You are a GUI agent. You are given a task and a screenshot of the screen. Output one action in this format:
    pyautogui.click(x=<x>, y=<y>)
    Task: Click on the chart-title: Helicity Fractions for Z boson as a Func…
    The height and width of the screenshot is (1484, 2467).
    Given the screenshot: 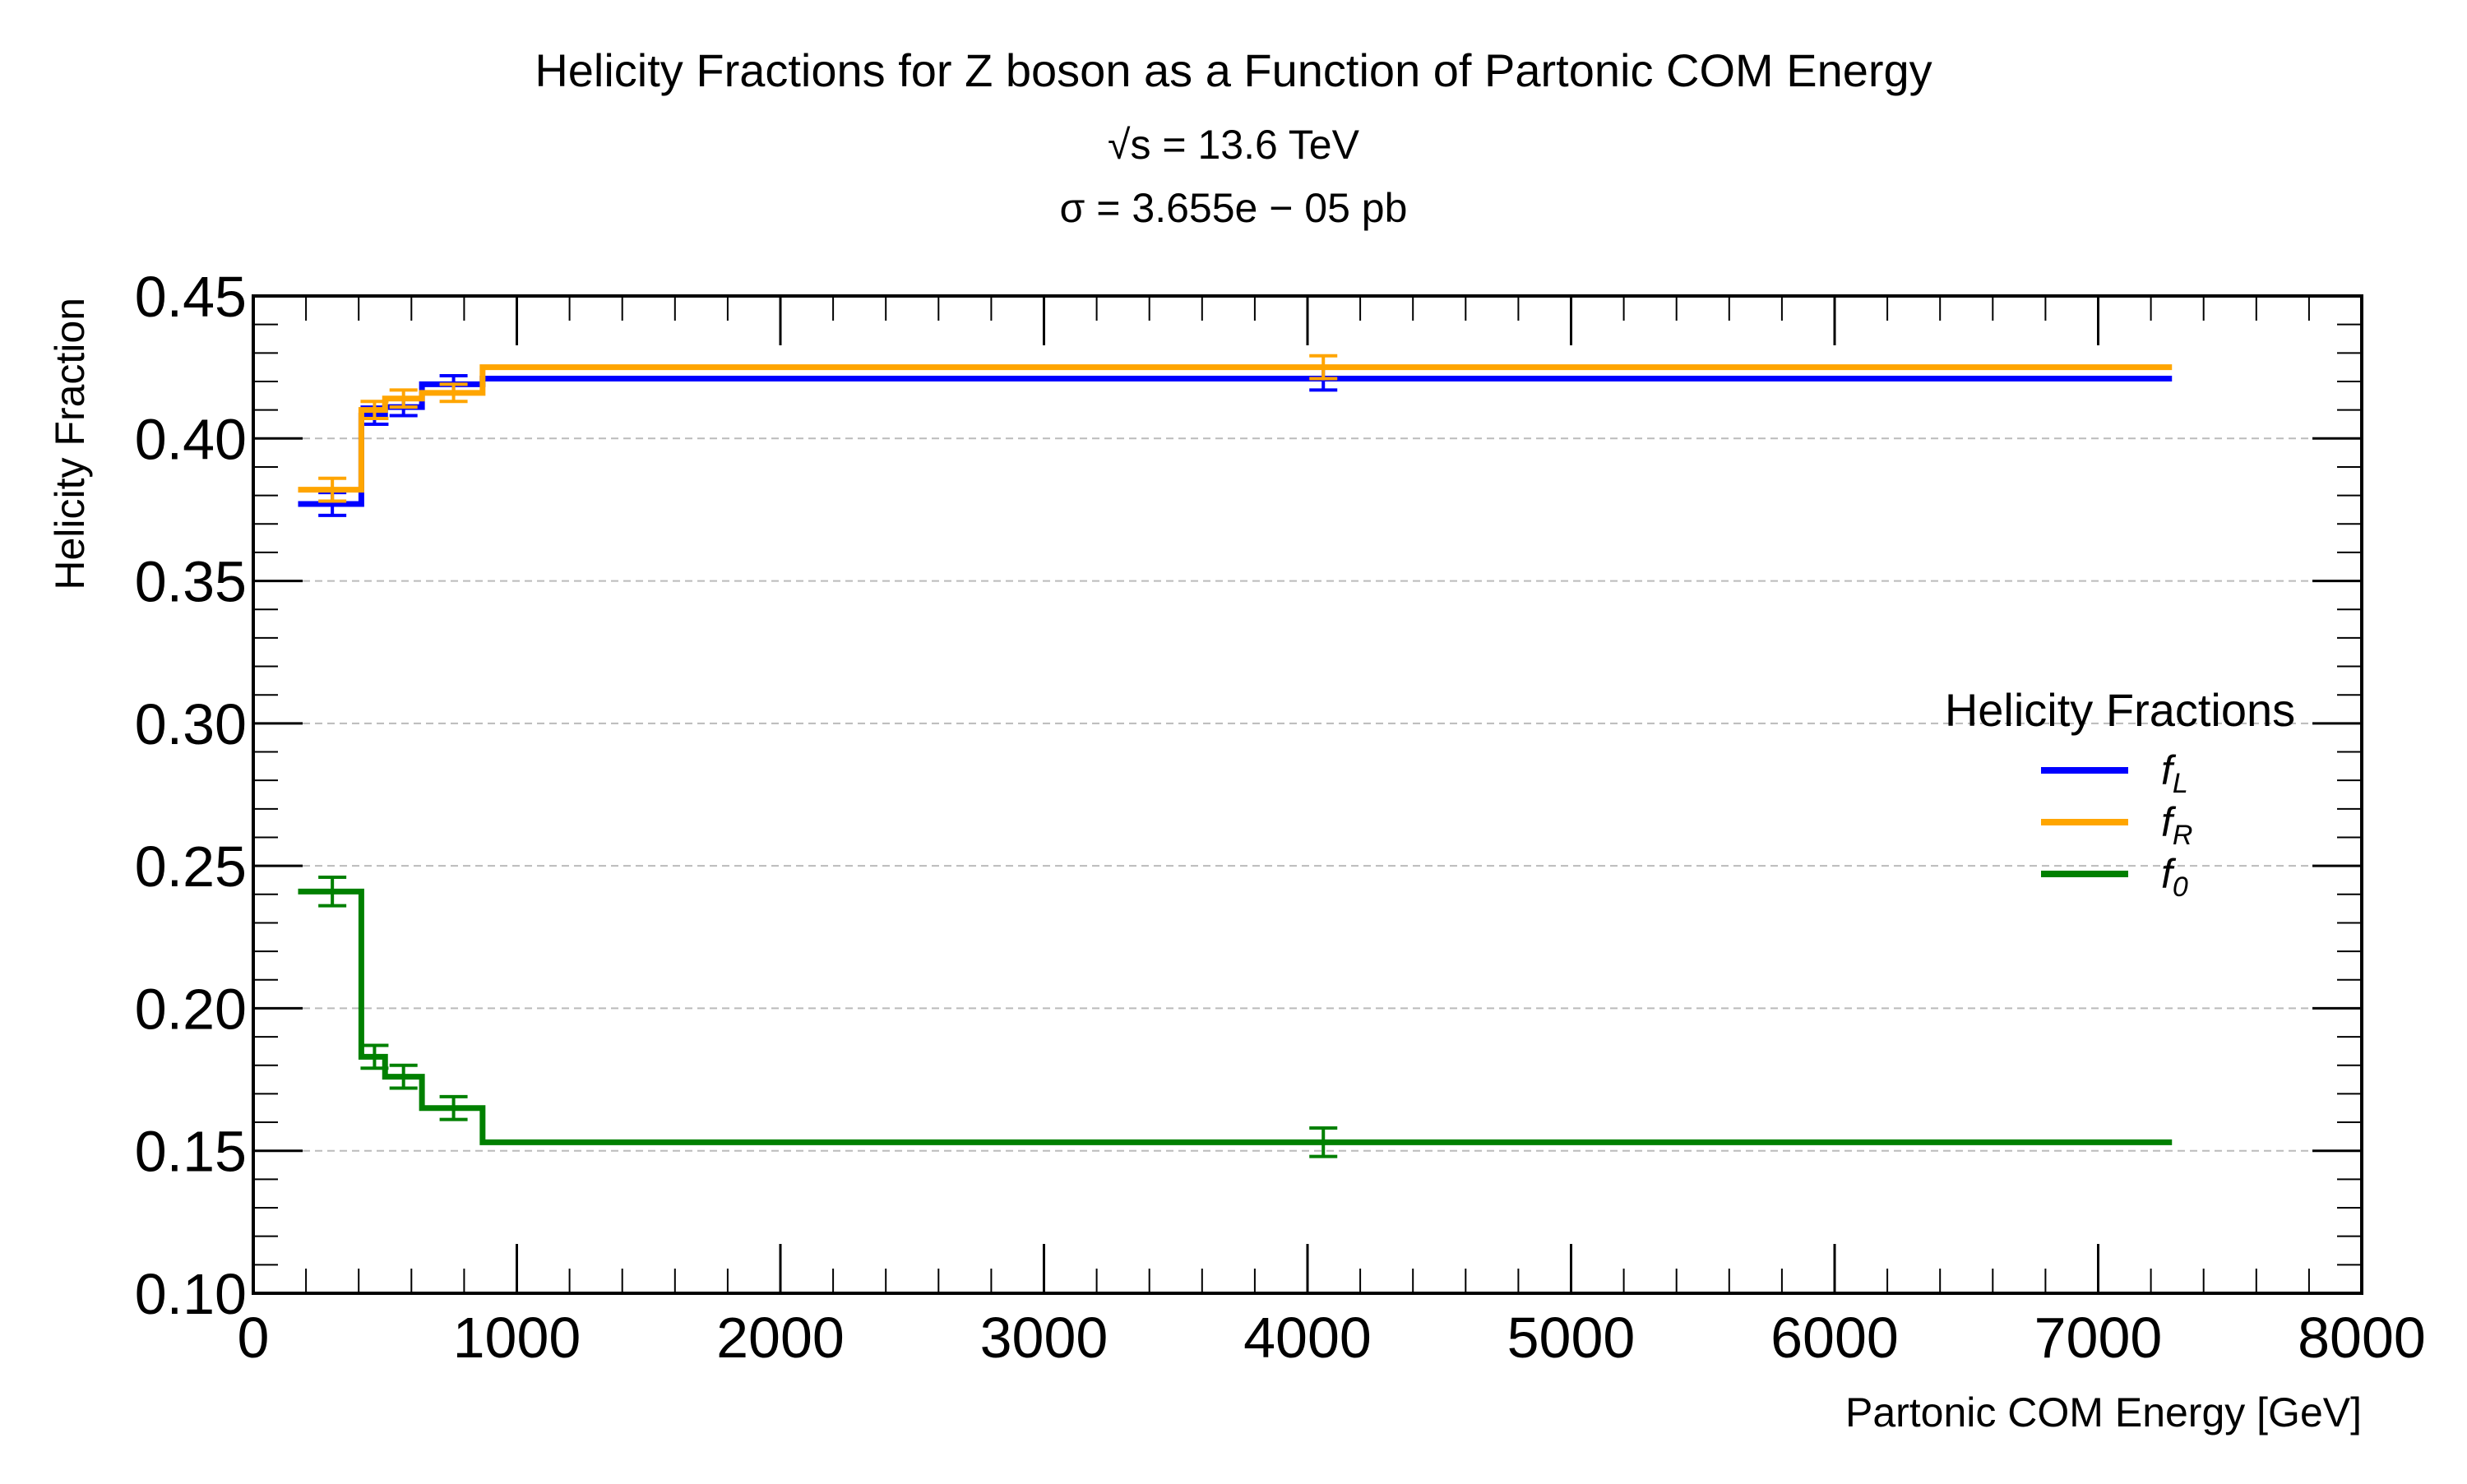 What is the action you would take?
    pyautogui.click(x=1233, y=70)
    